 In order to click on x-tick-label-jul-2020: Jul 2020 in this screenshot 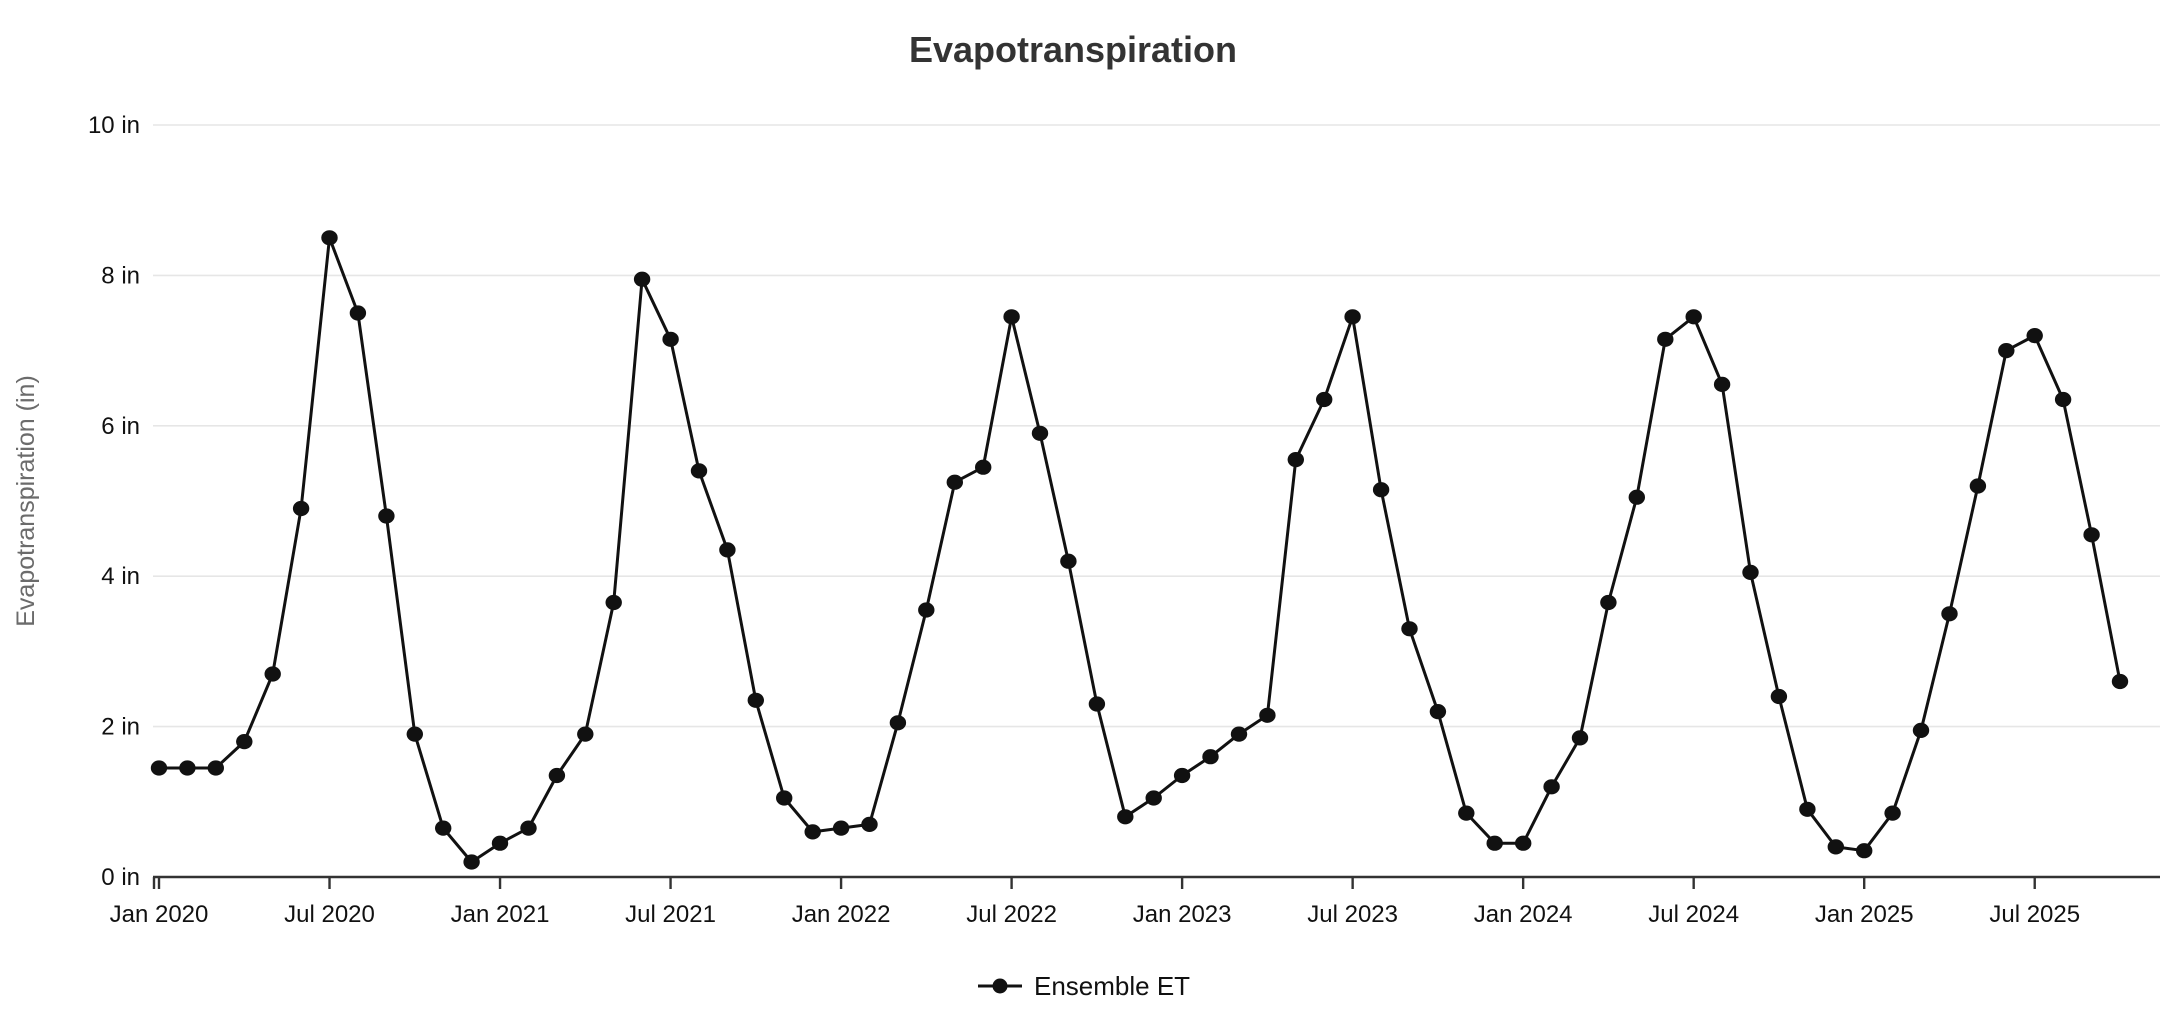, I will do `click(329, 914)`.